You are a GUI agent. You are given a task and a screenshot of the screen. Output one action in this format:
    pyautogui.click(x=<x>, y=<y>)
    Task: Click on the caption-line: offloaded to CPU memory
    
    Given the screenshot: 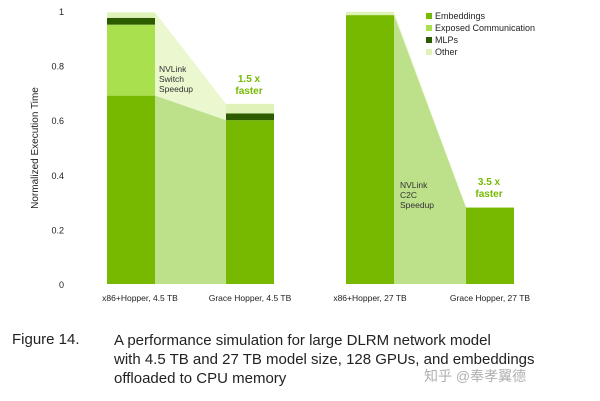 What is the action you would take?
    pyautogui.click(x=200, y=378)
    